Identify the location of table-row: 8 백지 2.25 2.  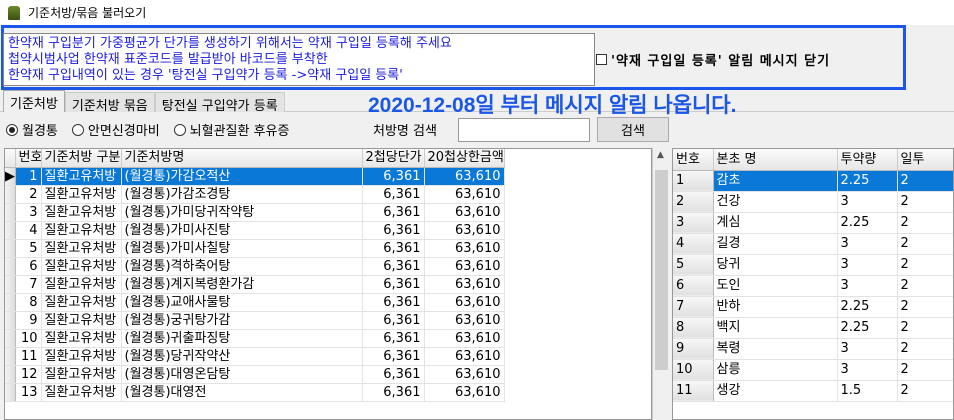
(813, 328).